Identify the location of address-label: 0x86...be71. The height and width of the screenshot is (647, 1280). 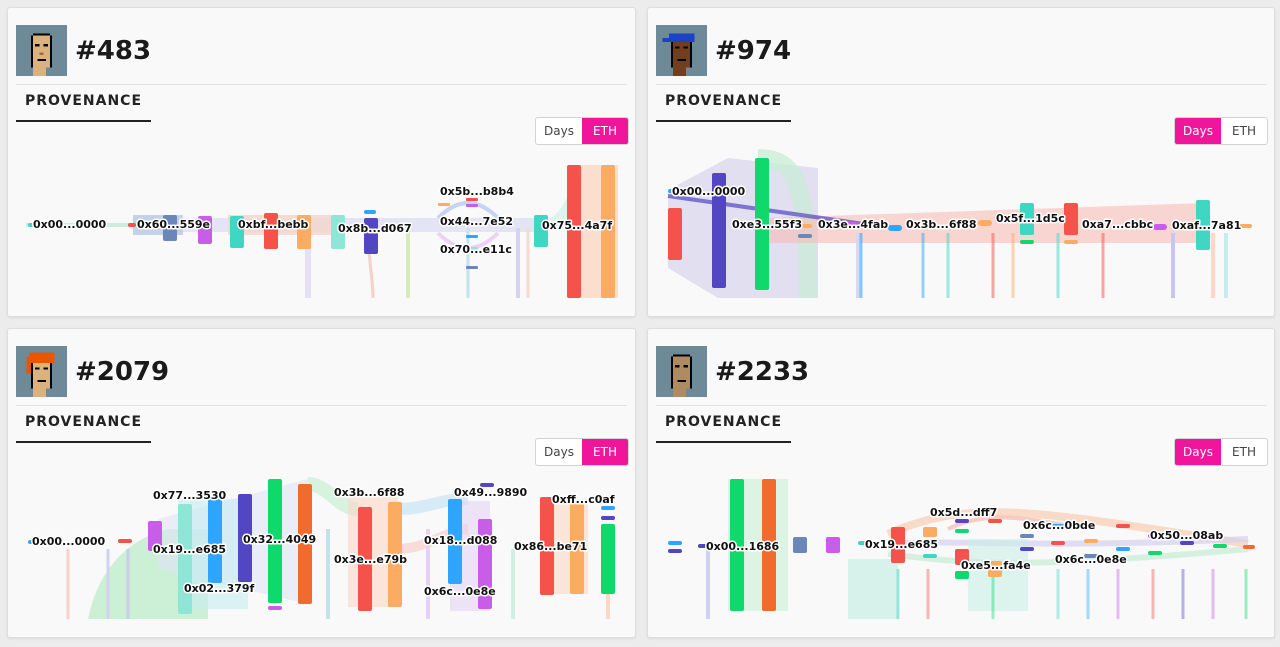
(551, 547).